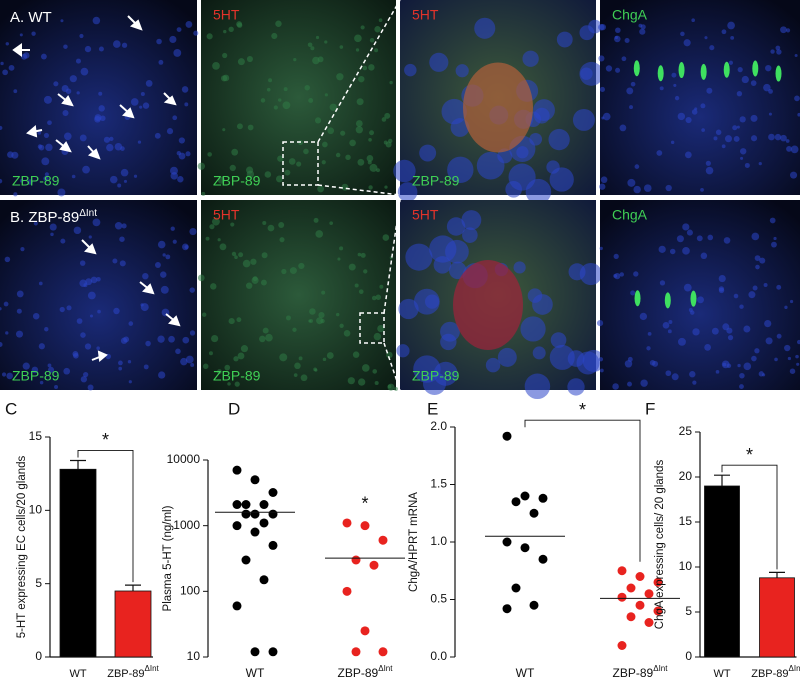 The width and height of the screenshot is (800, 682). What do you see at coordinates (686, 431) in the screenshot?
I see `y-tick-label: 25` at bounding box center [686, 431].